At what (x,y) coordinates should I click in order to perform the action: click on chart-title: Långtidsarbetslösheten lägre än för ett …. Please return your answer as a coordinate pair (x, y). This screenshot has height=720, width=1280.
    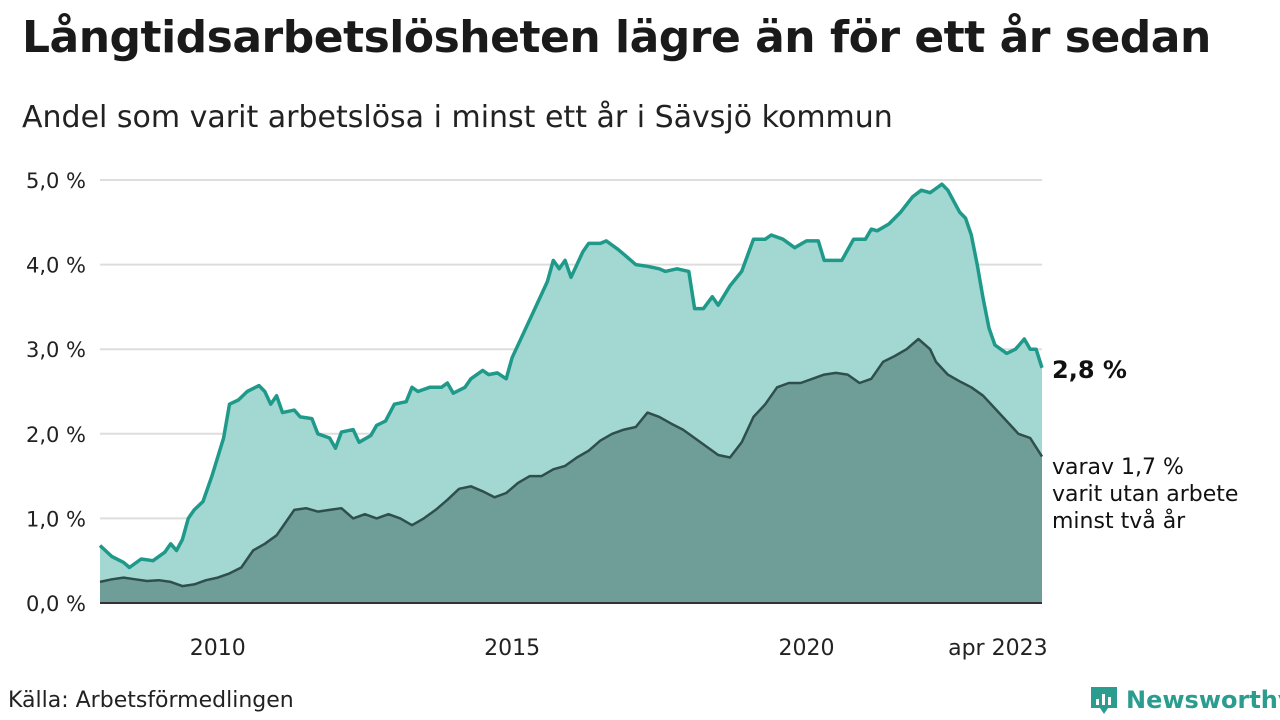
    Looking at the image, I should click on (616, 37).